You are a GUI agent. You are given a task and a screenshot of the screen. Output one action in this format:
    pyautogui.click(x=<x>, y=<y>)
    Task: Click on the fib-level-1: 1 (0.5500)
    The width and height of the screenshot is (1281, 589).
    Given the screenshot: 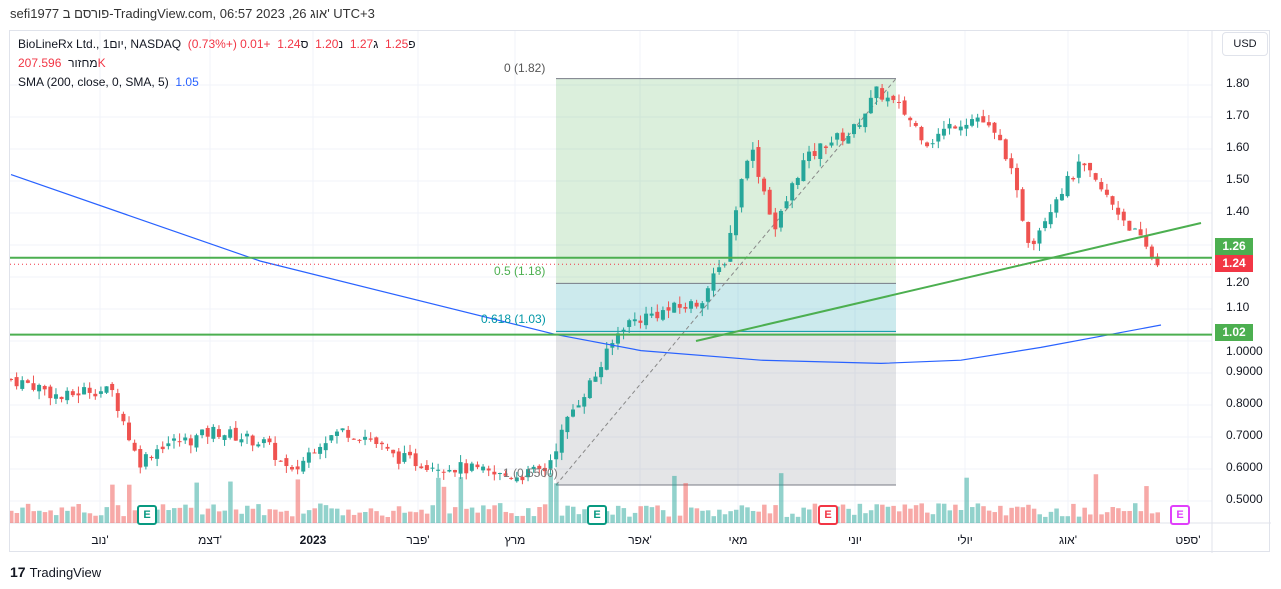 What is the action you would take?
    pyautogui.click(x=530, y=473)
    